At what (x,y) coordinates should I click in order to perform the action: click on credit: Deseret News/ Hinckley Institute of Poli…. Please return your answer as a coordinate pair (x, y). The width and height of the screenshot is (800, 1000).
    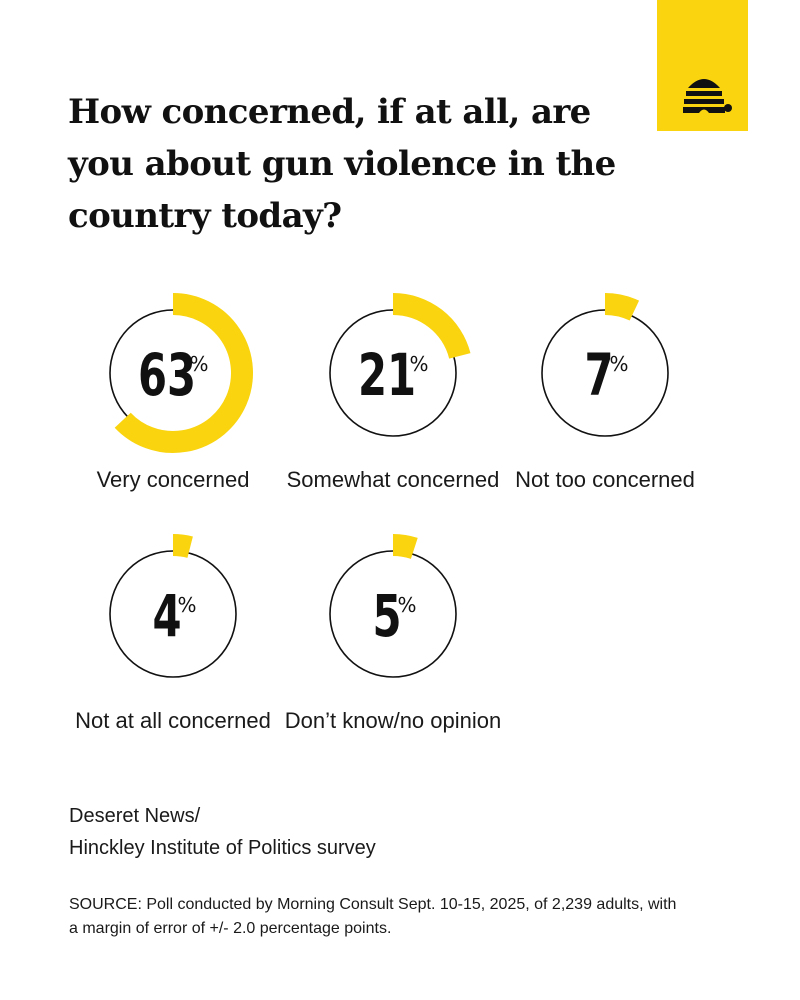
    Looking at the image, I should click on (222, 832).